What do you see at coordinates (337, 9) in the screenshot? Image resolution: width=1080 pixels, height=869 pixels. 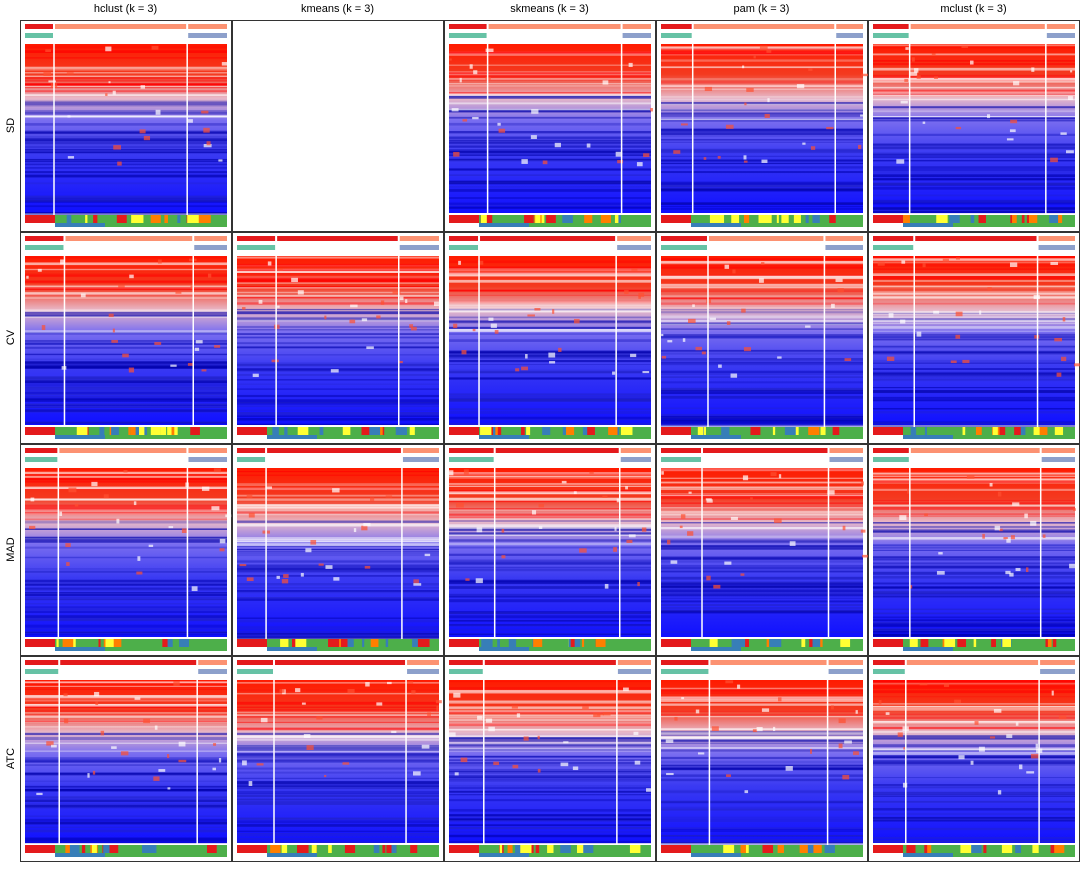 I see `column-header: kmeans (k = 3)` at bounding box center [337, 9].